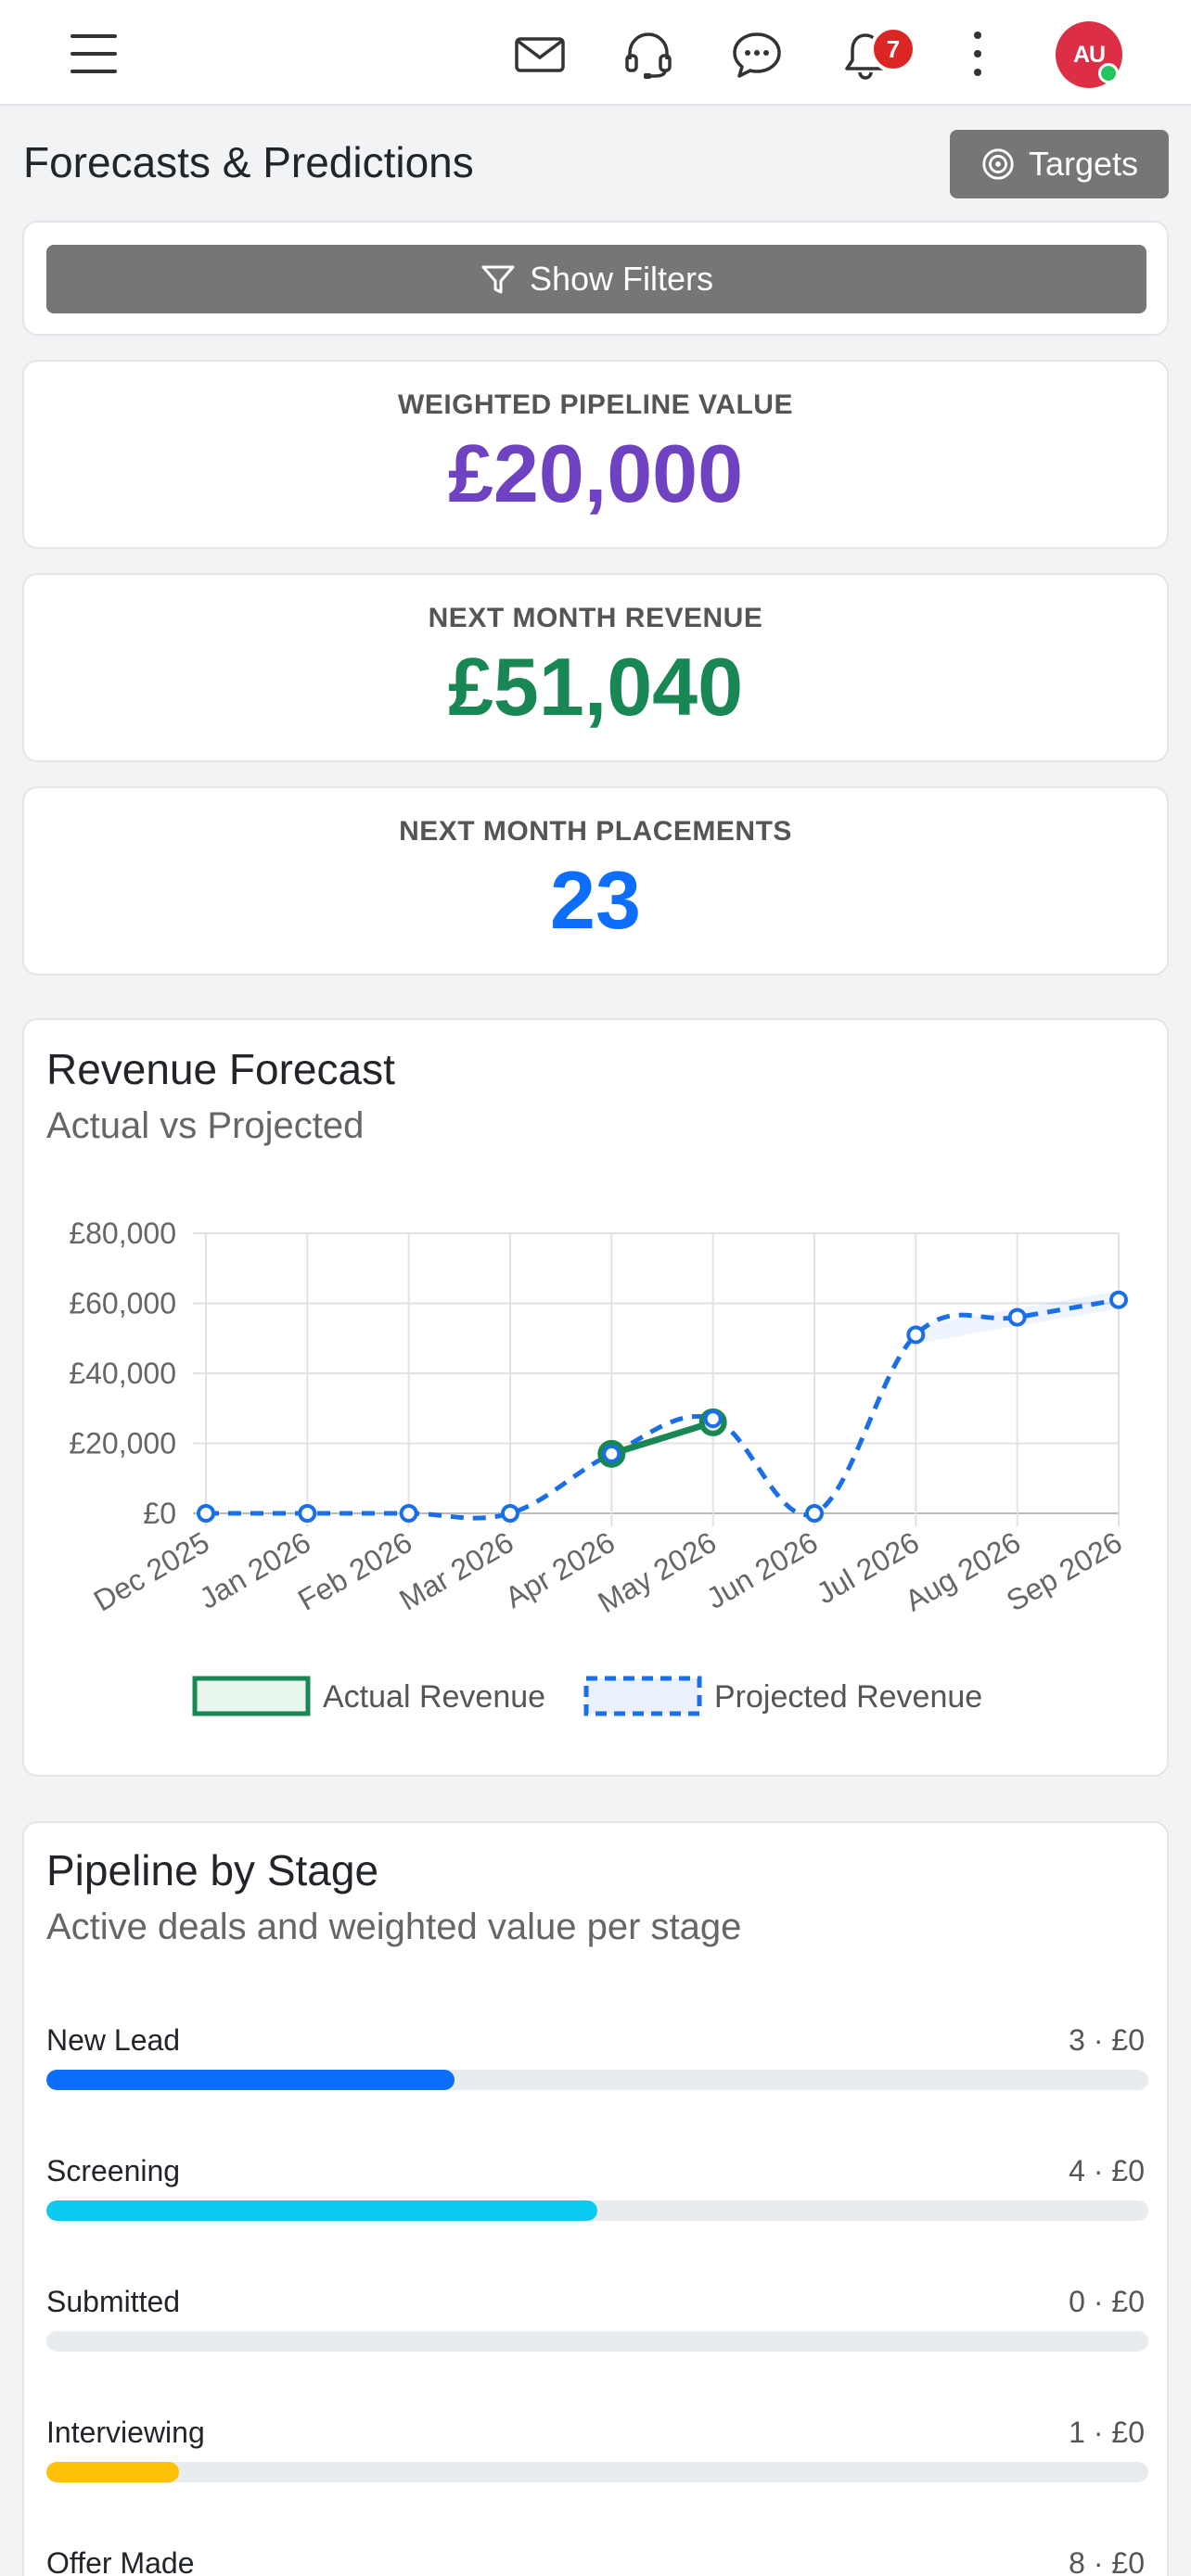 This screenshot has height=2576, width=1191. What do you see at coordinates (1107, 2040) in the screenshot?
I see `stage-value: 3 · £0` at bounding box center [1107, 2040].